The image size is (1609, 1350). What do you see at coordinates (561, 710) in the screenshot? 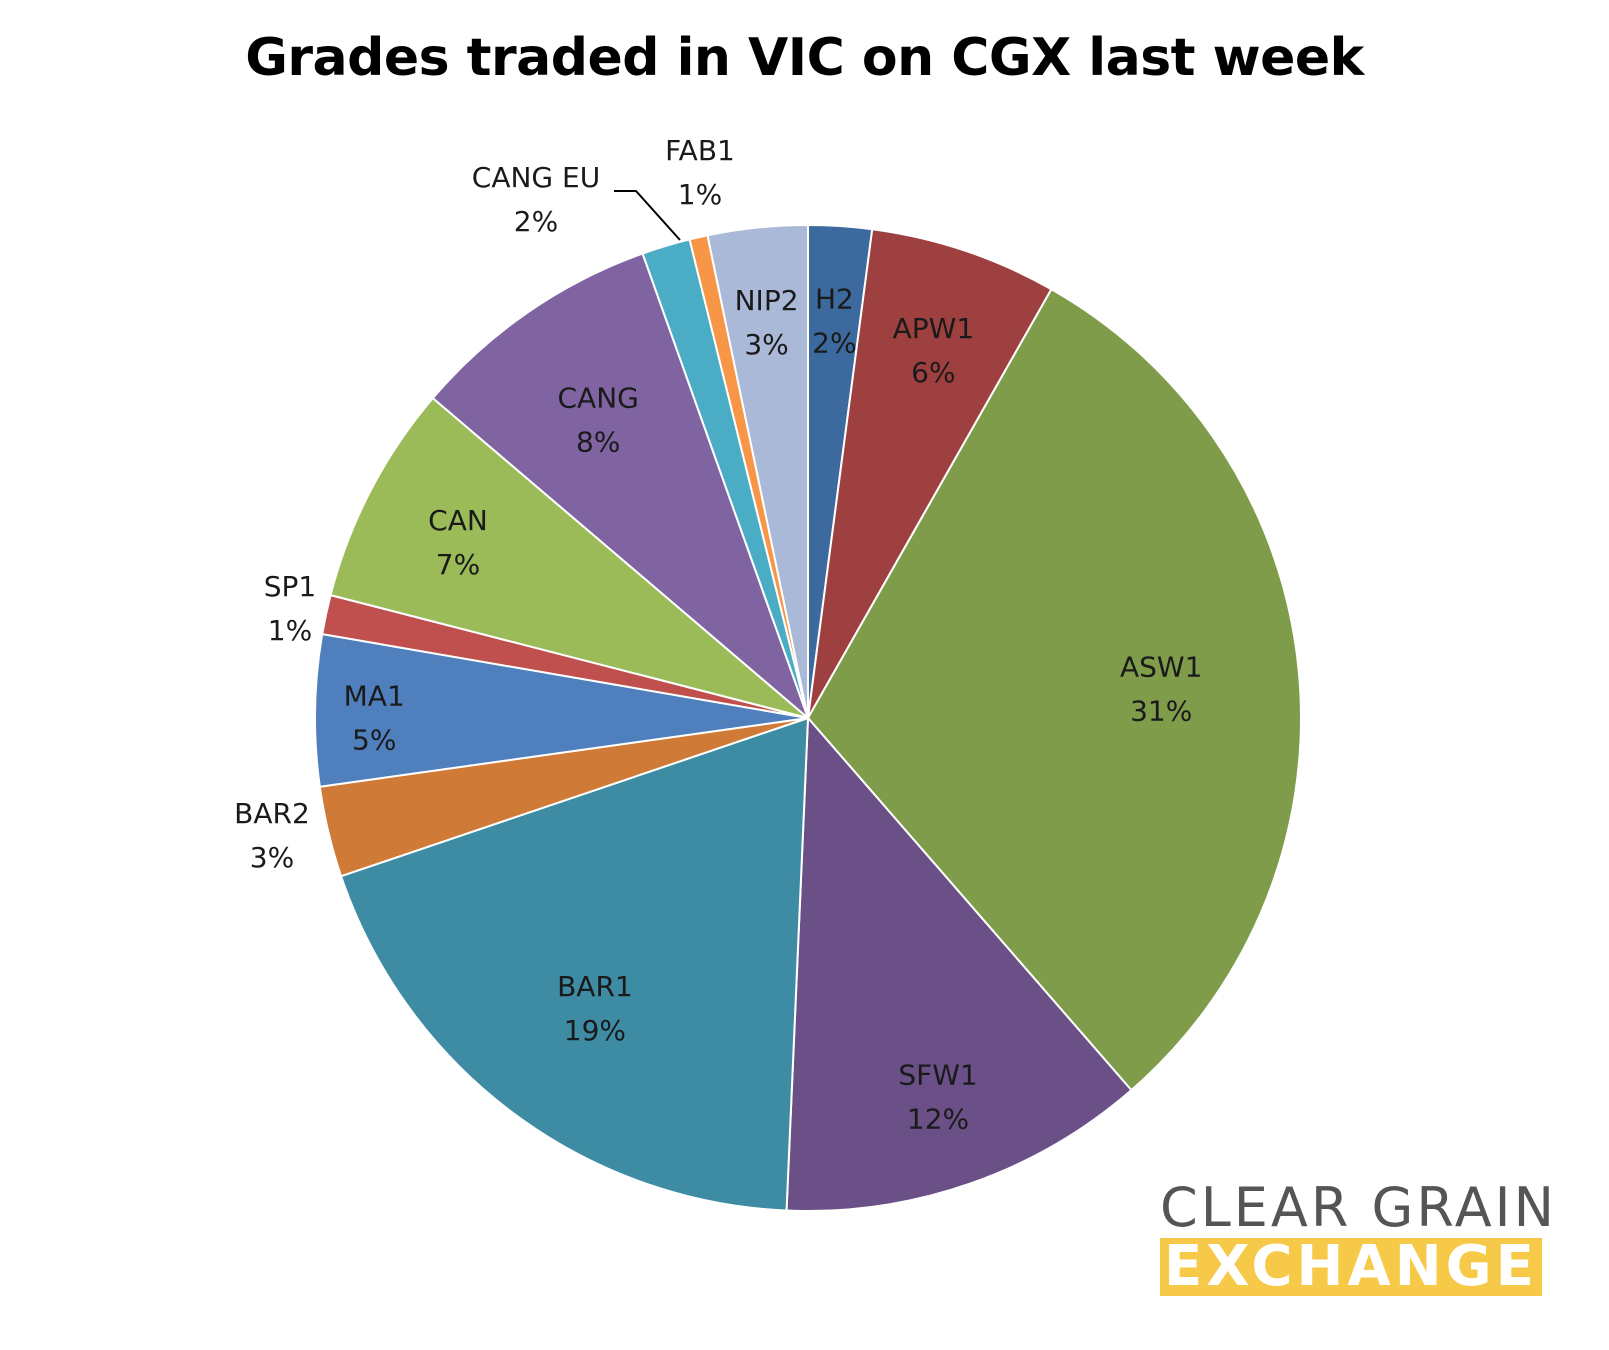
I see `pie-slice-ma1` at bounding box center [561, 710].